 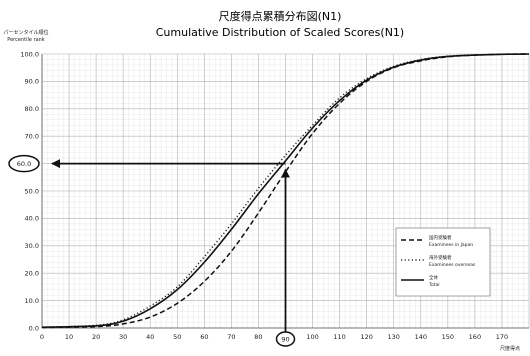 What do you see at coordinates (440, 237) in the screenshot?
I see `legend-label-ja: 国内受験者` at bounding box center [440, 237].